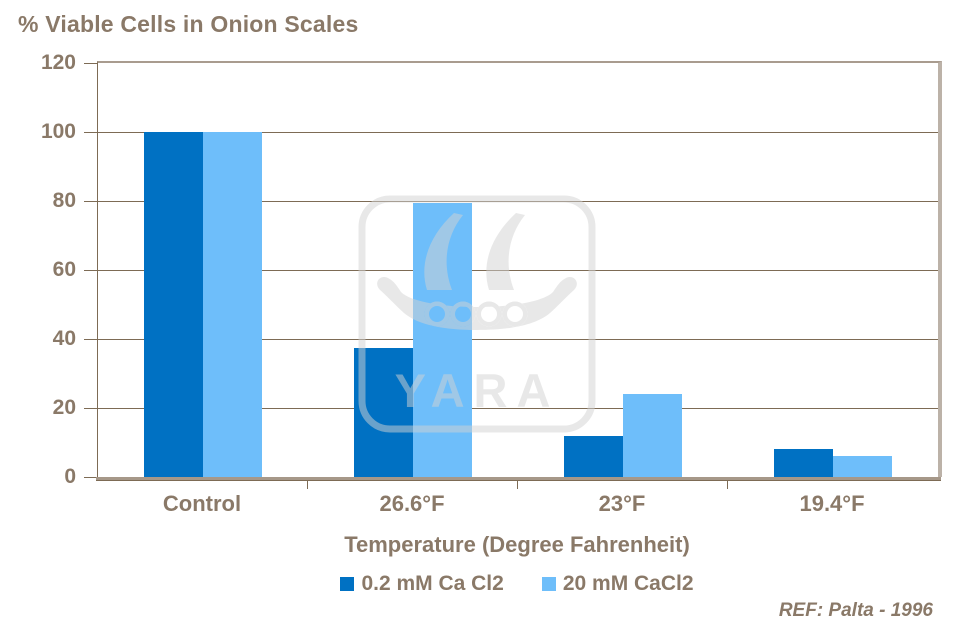 The image size is (953, 630). What do you see at coordinates (855, 610) in the screenshot?
I see `reference-note: REF: Palta - 1996` at bounding box center [855, 610].